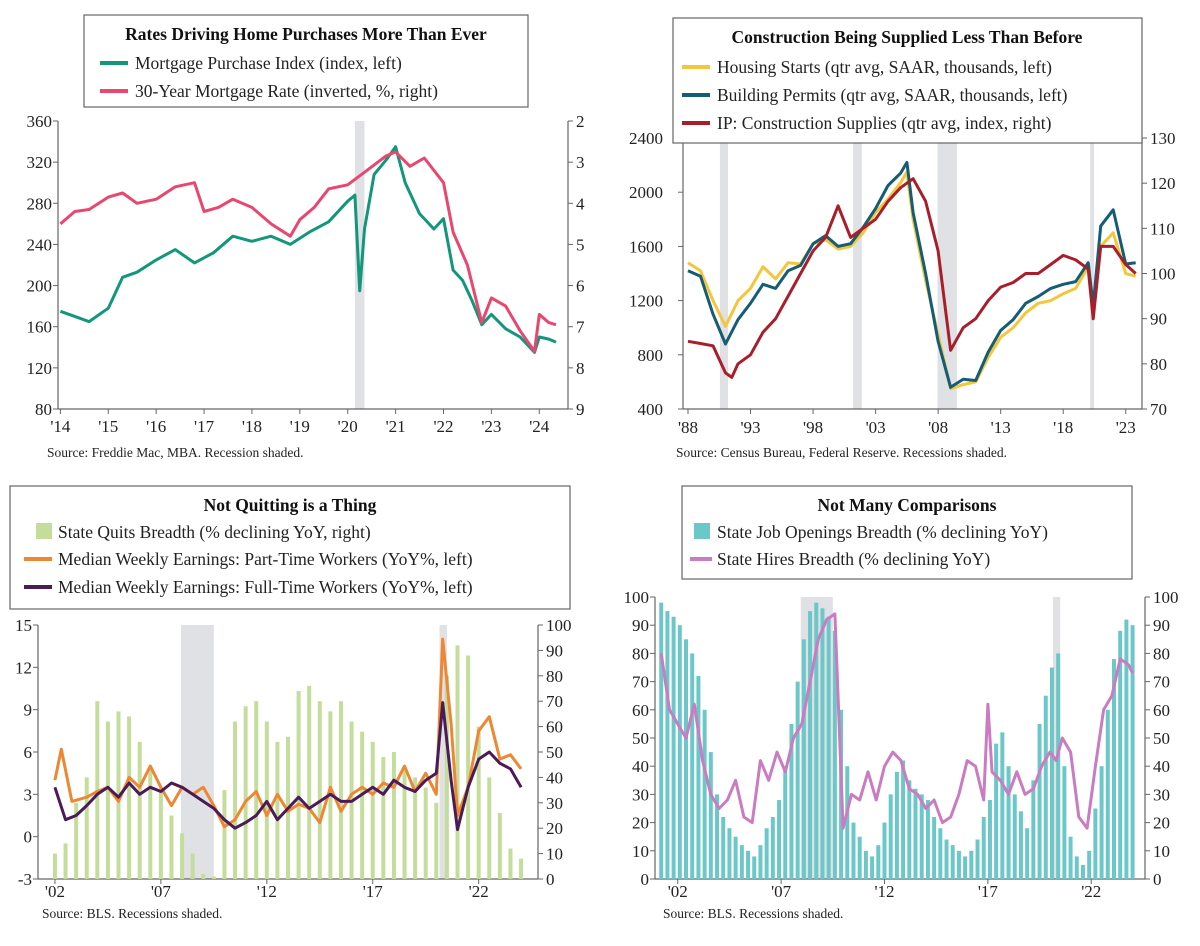 This screenshot has width=1200, height=946. Describe the element at coordinates (554, 854) in the screenshot. I see `quits-right-tick-label-1: 10` at that location.